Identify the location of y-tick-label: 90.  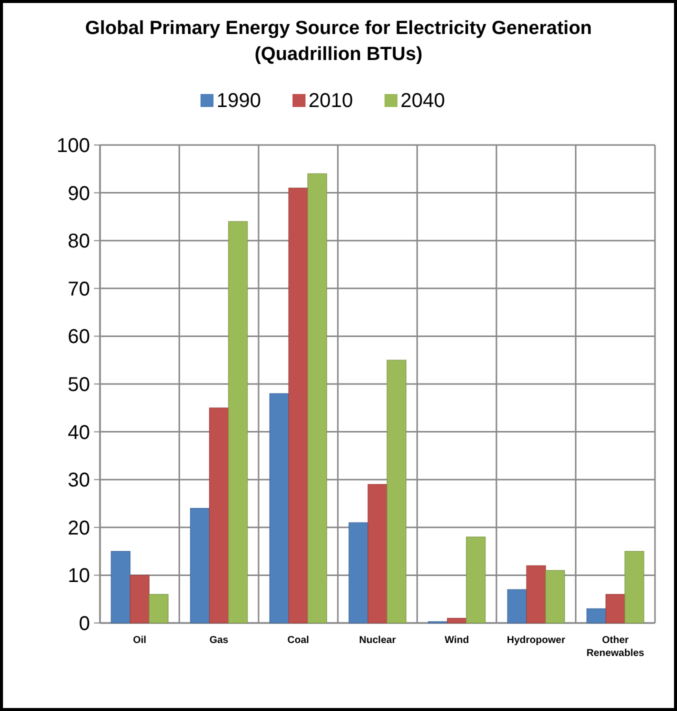
(79, 193).